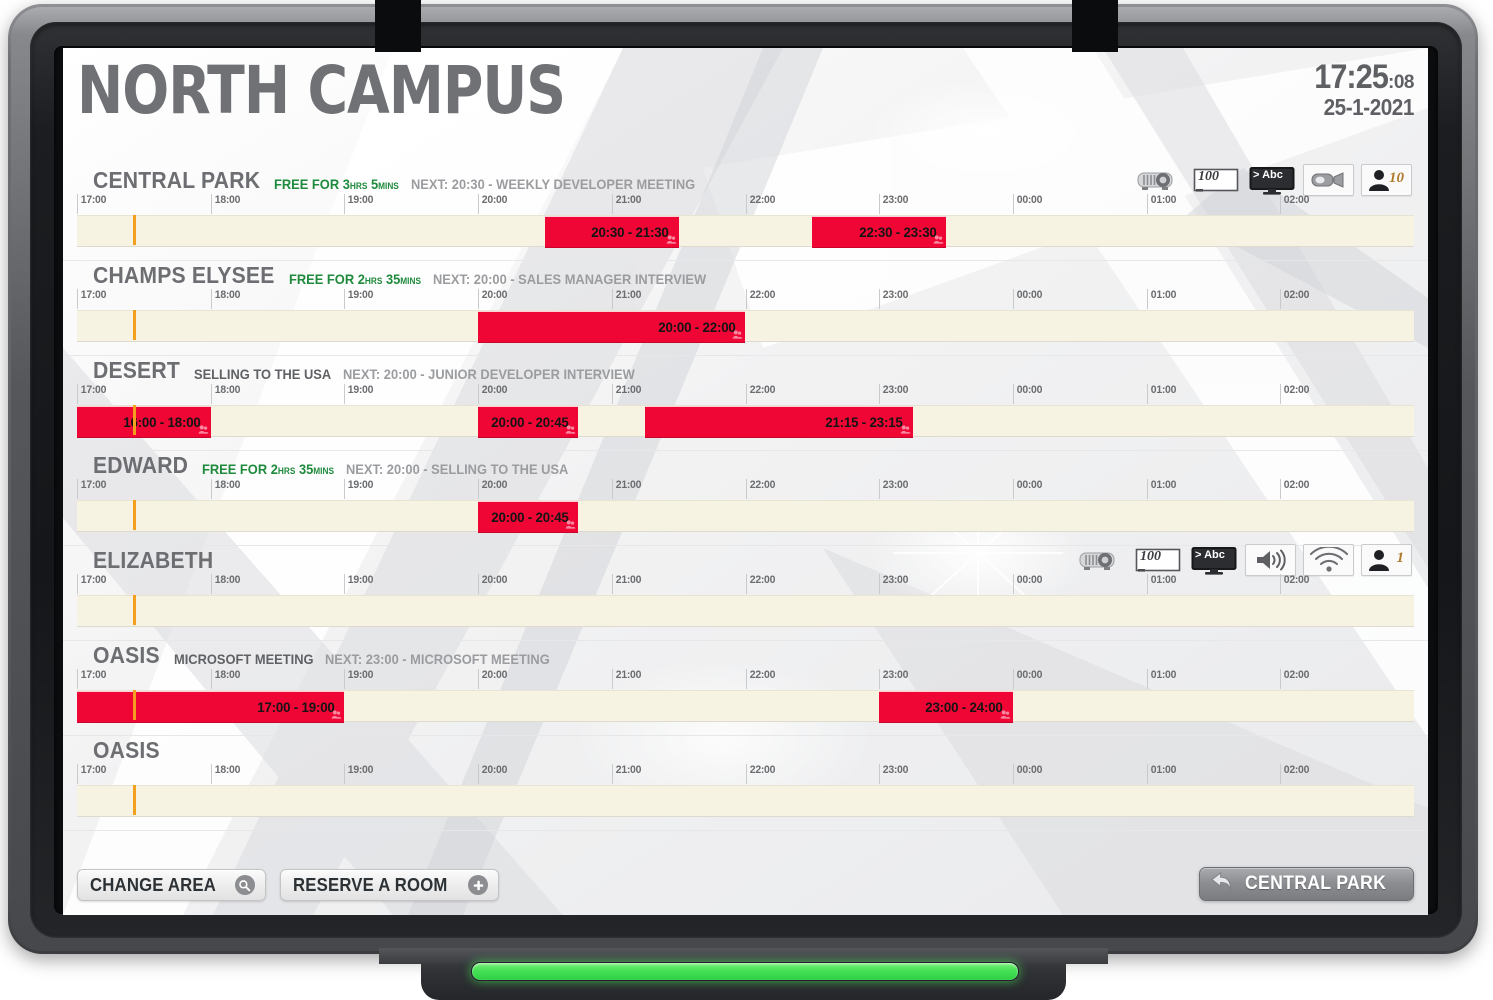 The height and width of the screenshot is (1000, 1493). What do you see at coordinates (390, 885) in the screenshot?
I see `reserve-room-button: RESERVE A ROOM` at bounding box center [390, 885].